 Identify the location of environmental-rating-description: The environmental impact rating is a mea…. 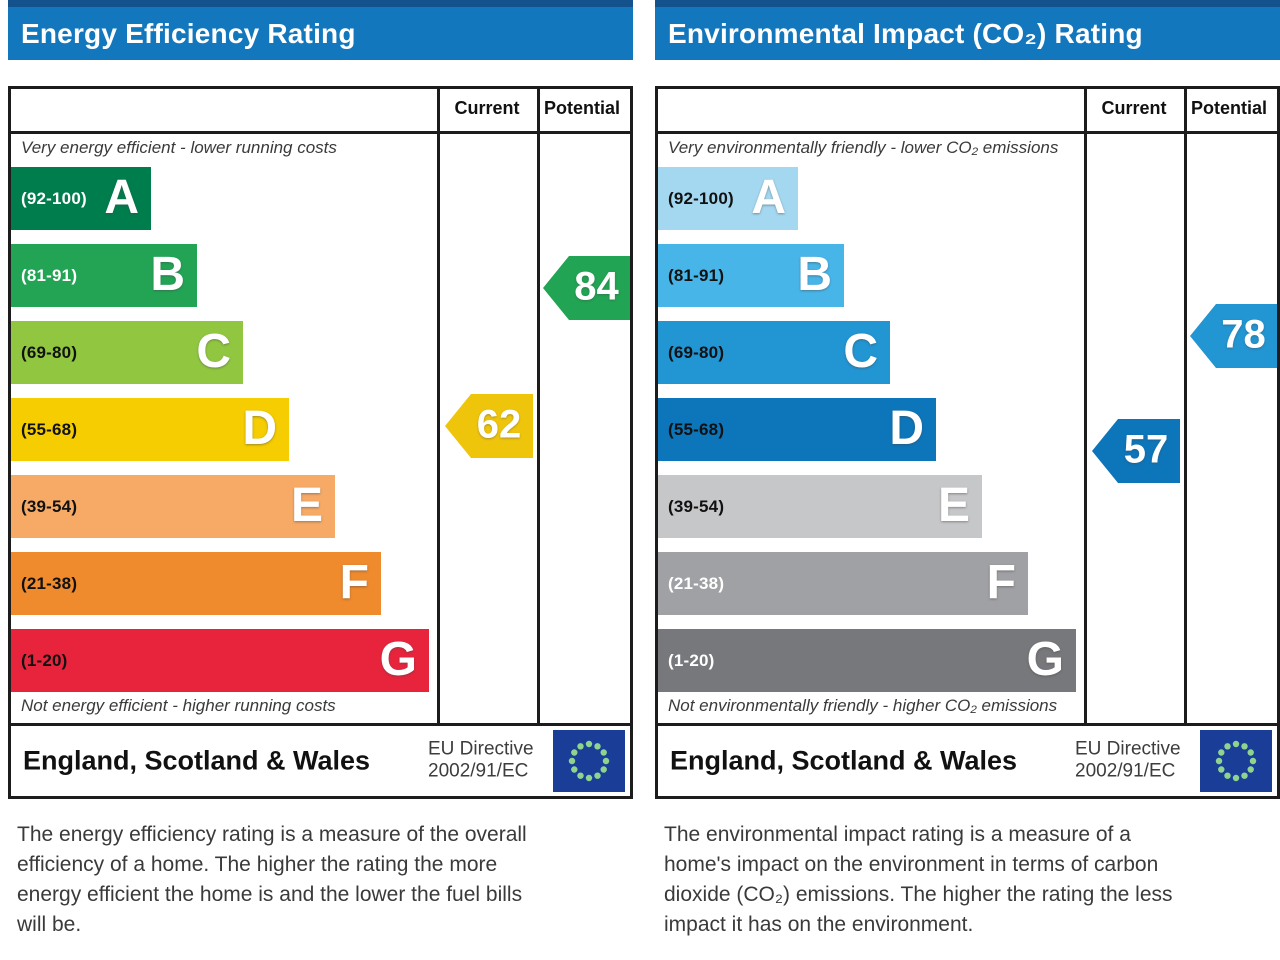
(918, 879).